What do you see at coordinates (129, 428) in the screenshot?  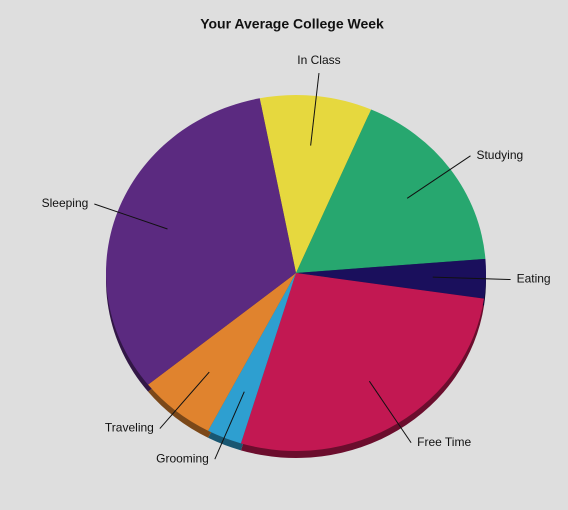 I see `slice-label: Traveling` at bounding box center [129, 428].